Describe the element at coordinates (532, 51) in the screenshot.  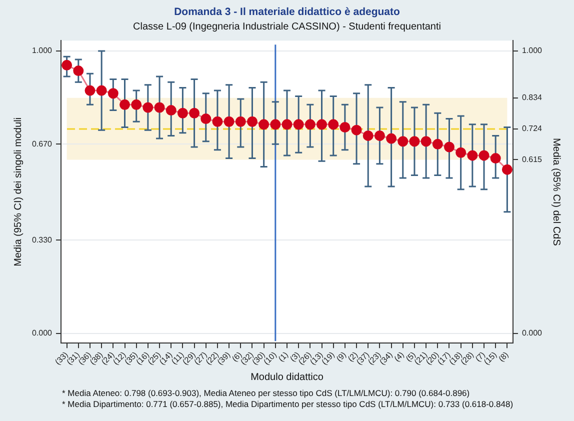
I see `y2-tick-label: 1.000` at that location.